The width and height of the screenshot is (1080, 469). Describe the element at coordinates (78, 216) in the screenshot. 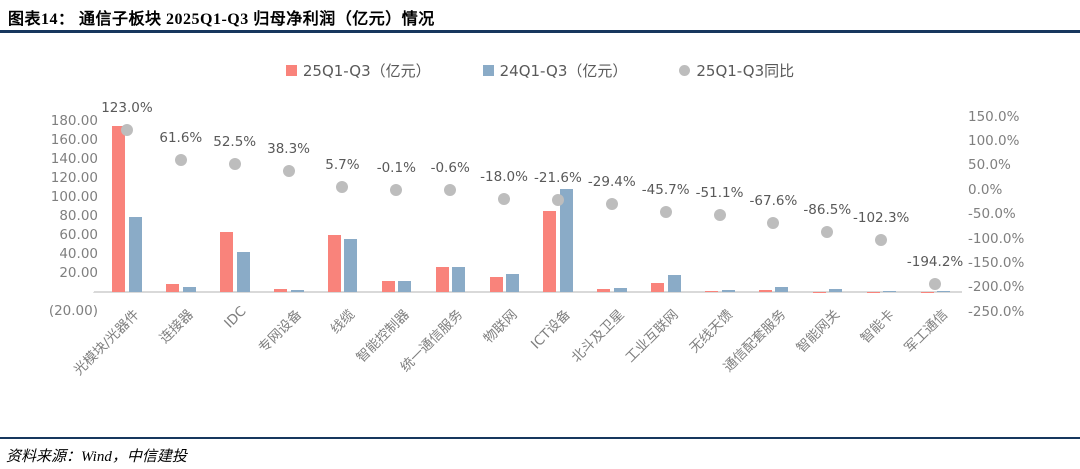

I see `y-axis-tick-left: 80.00` at that location.